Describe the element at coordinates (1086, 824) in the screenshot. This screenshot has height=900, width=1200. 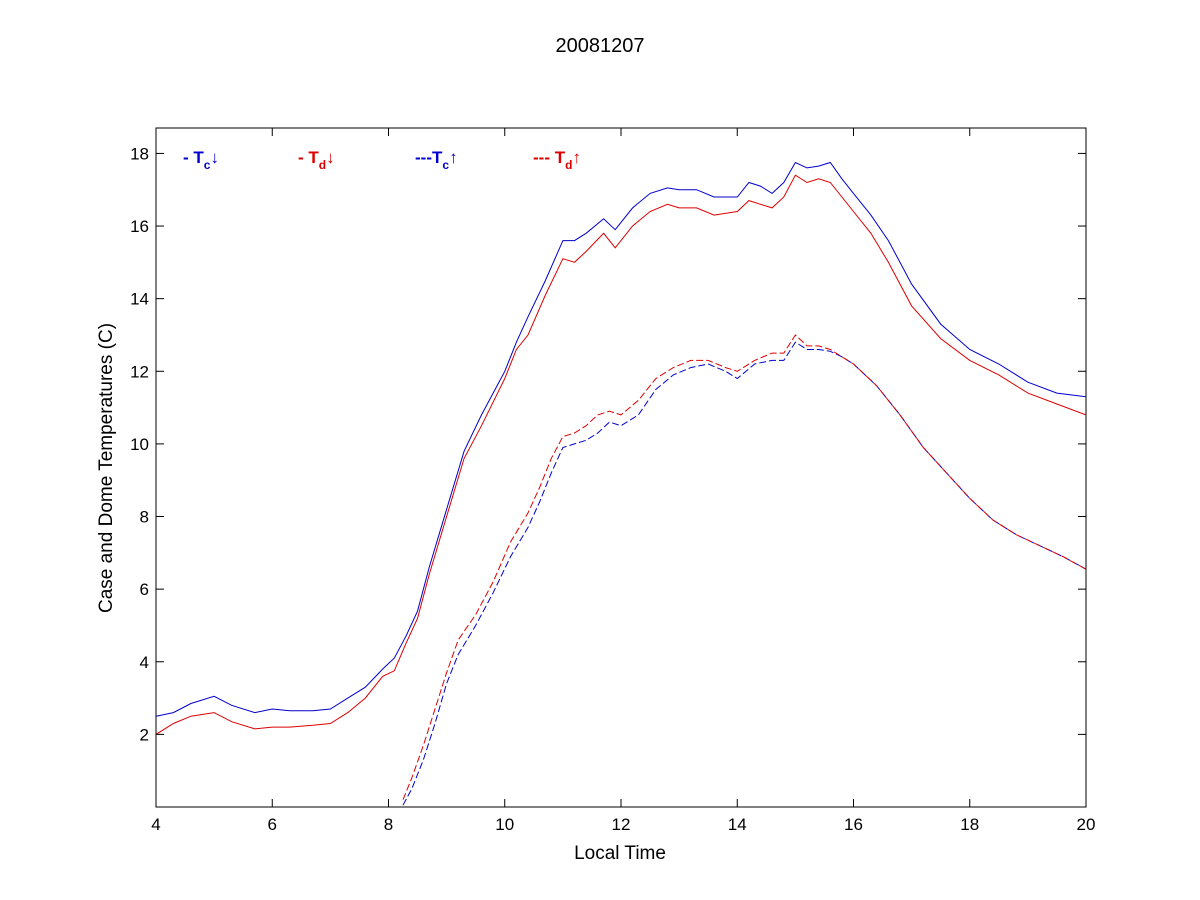
I see `x-tick-label: 20` at that location.